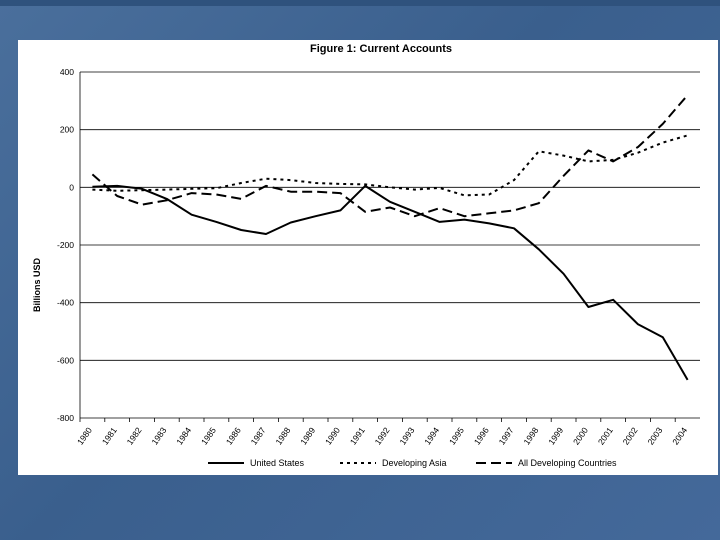  What do you see at coordinates (65, 360) in the screenshot?
I see `y-tick-label: -600` at bounding box center [65, 360].